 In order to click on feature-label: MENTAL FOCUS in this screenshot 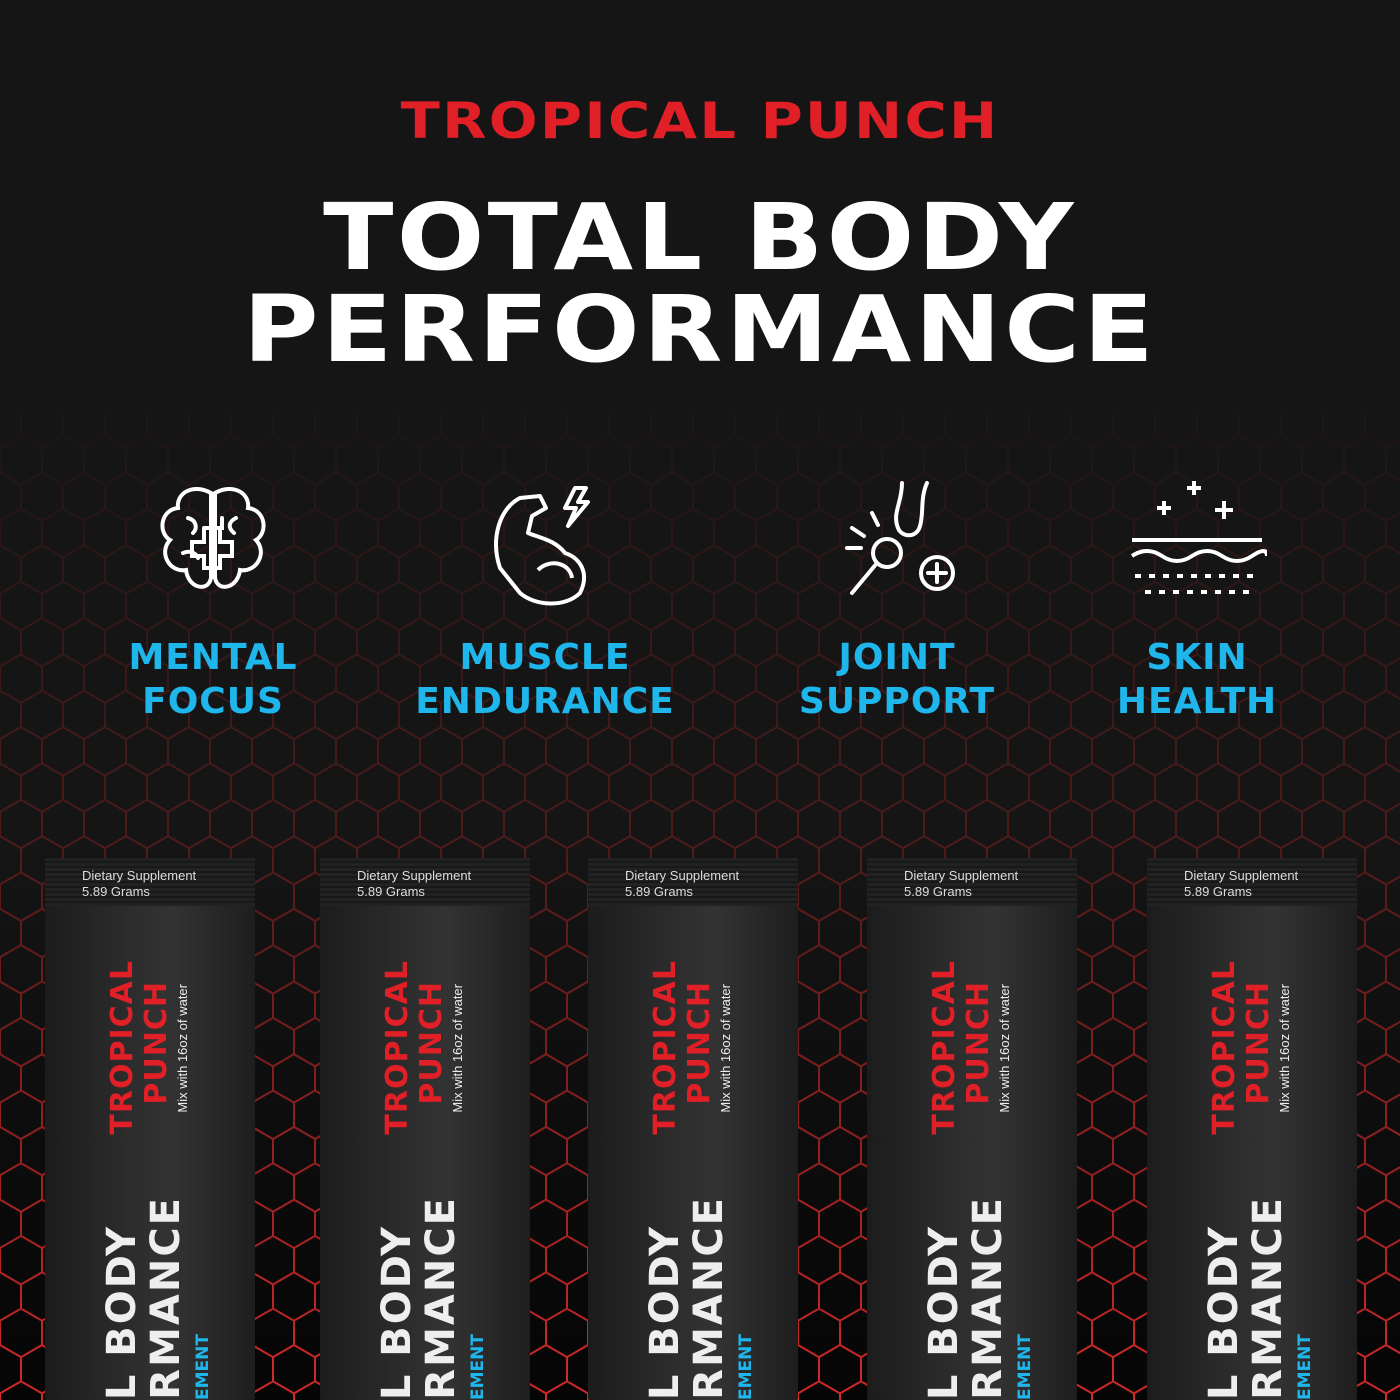, I will do `click(213, 679)`.